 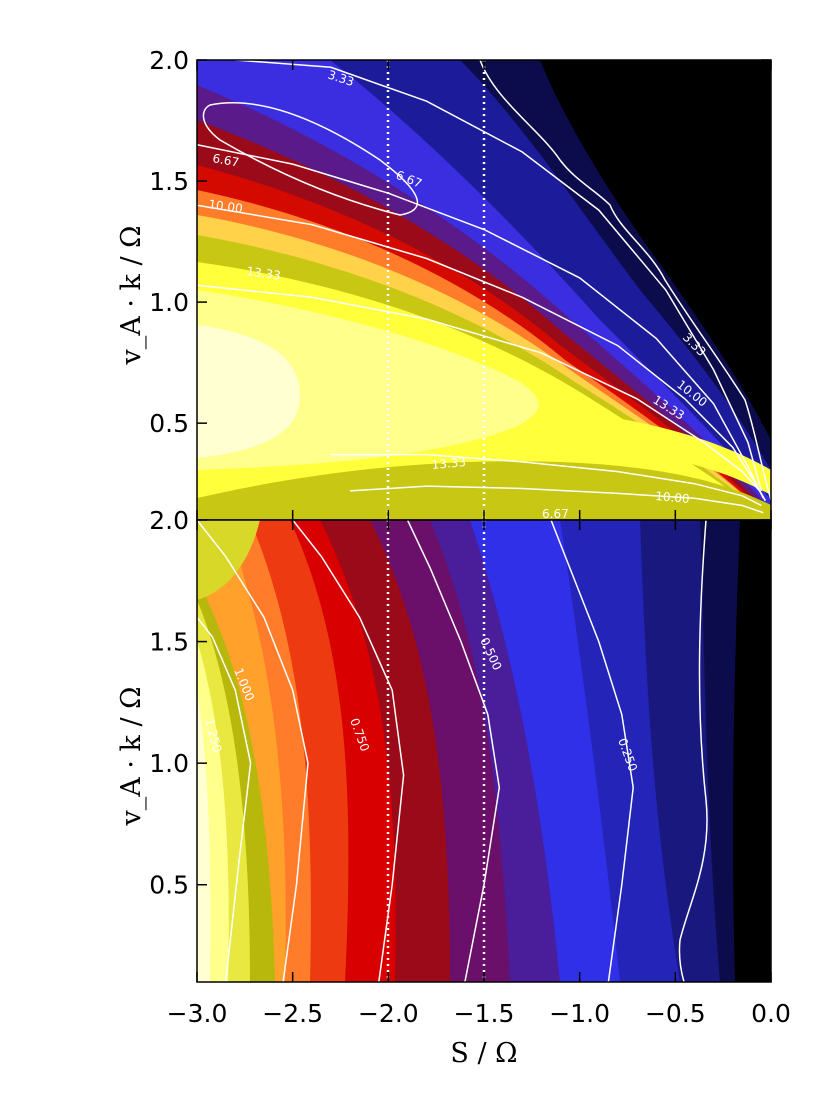 What do you see at coordinates (693, 751) in the screenshot?
I see `bot-contour-edge` at bounding box center [693, 751].